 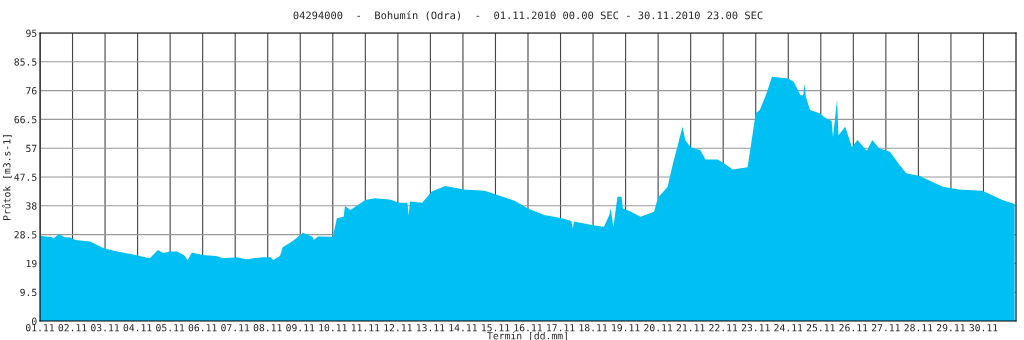 What do you see at coordinates (788, 328) in the screenshot?
I see `x-tick-label: 24.11` at bounding box center [788, 328].